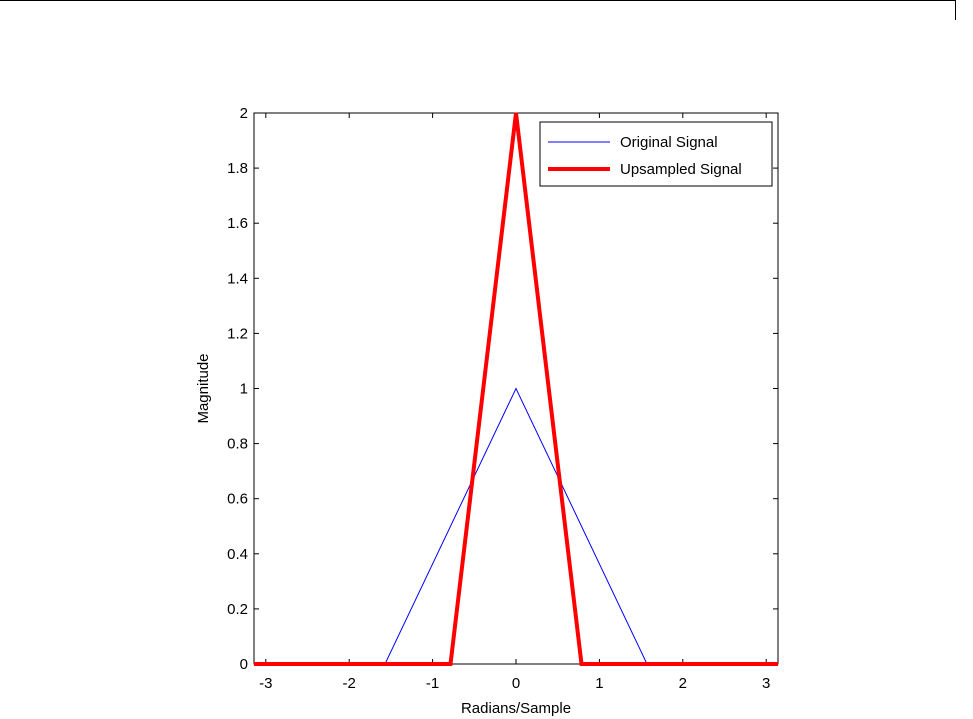 This screenshot has width=973, height=719. I want to click on y-axis-label: Magnitude, so click(203, 388).